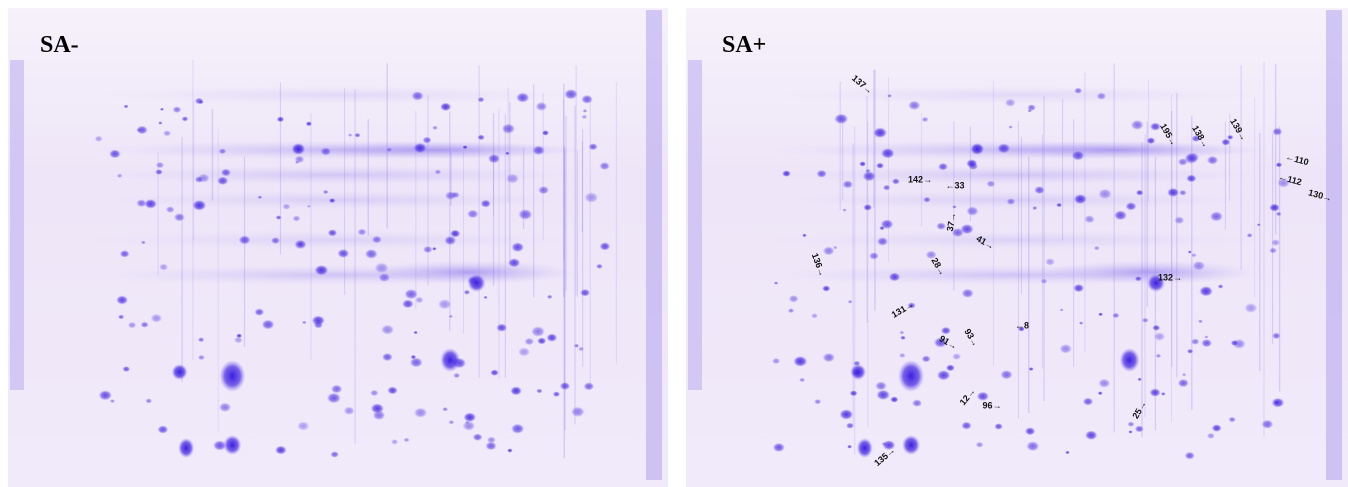 This screenshot has height=487, width=1348. I want to click on spot-label: ←33, so click(954, 185).